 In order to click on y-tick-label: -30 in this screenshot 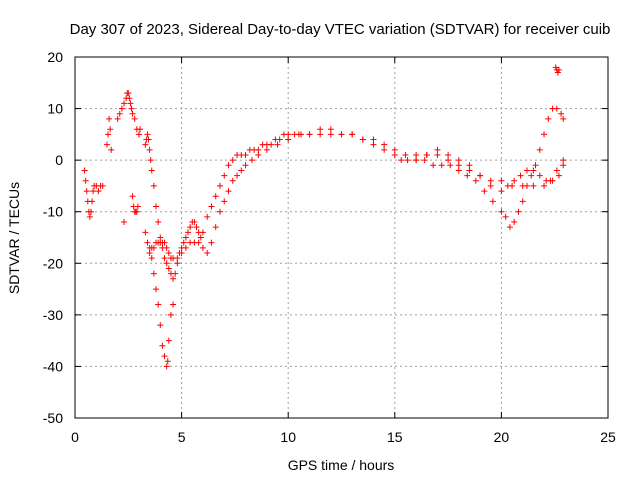, I will do `click(53, 315)`.